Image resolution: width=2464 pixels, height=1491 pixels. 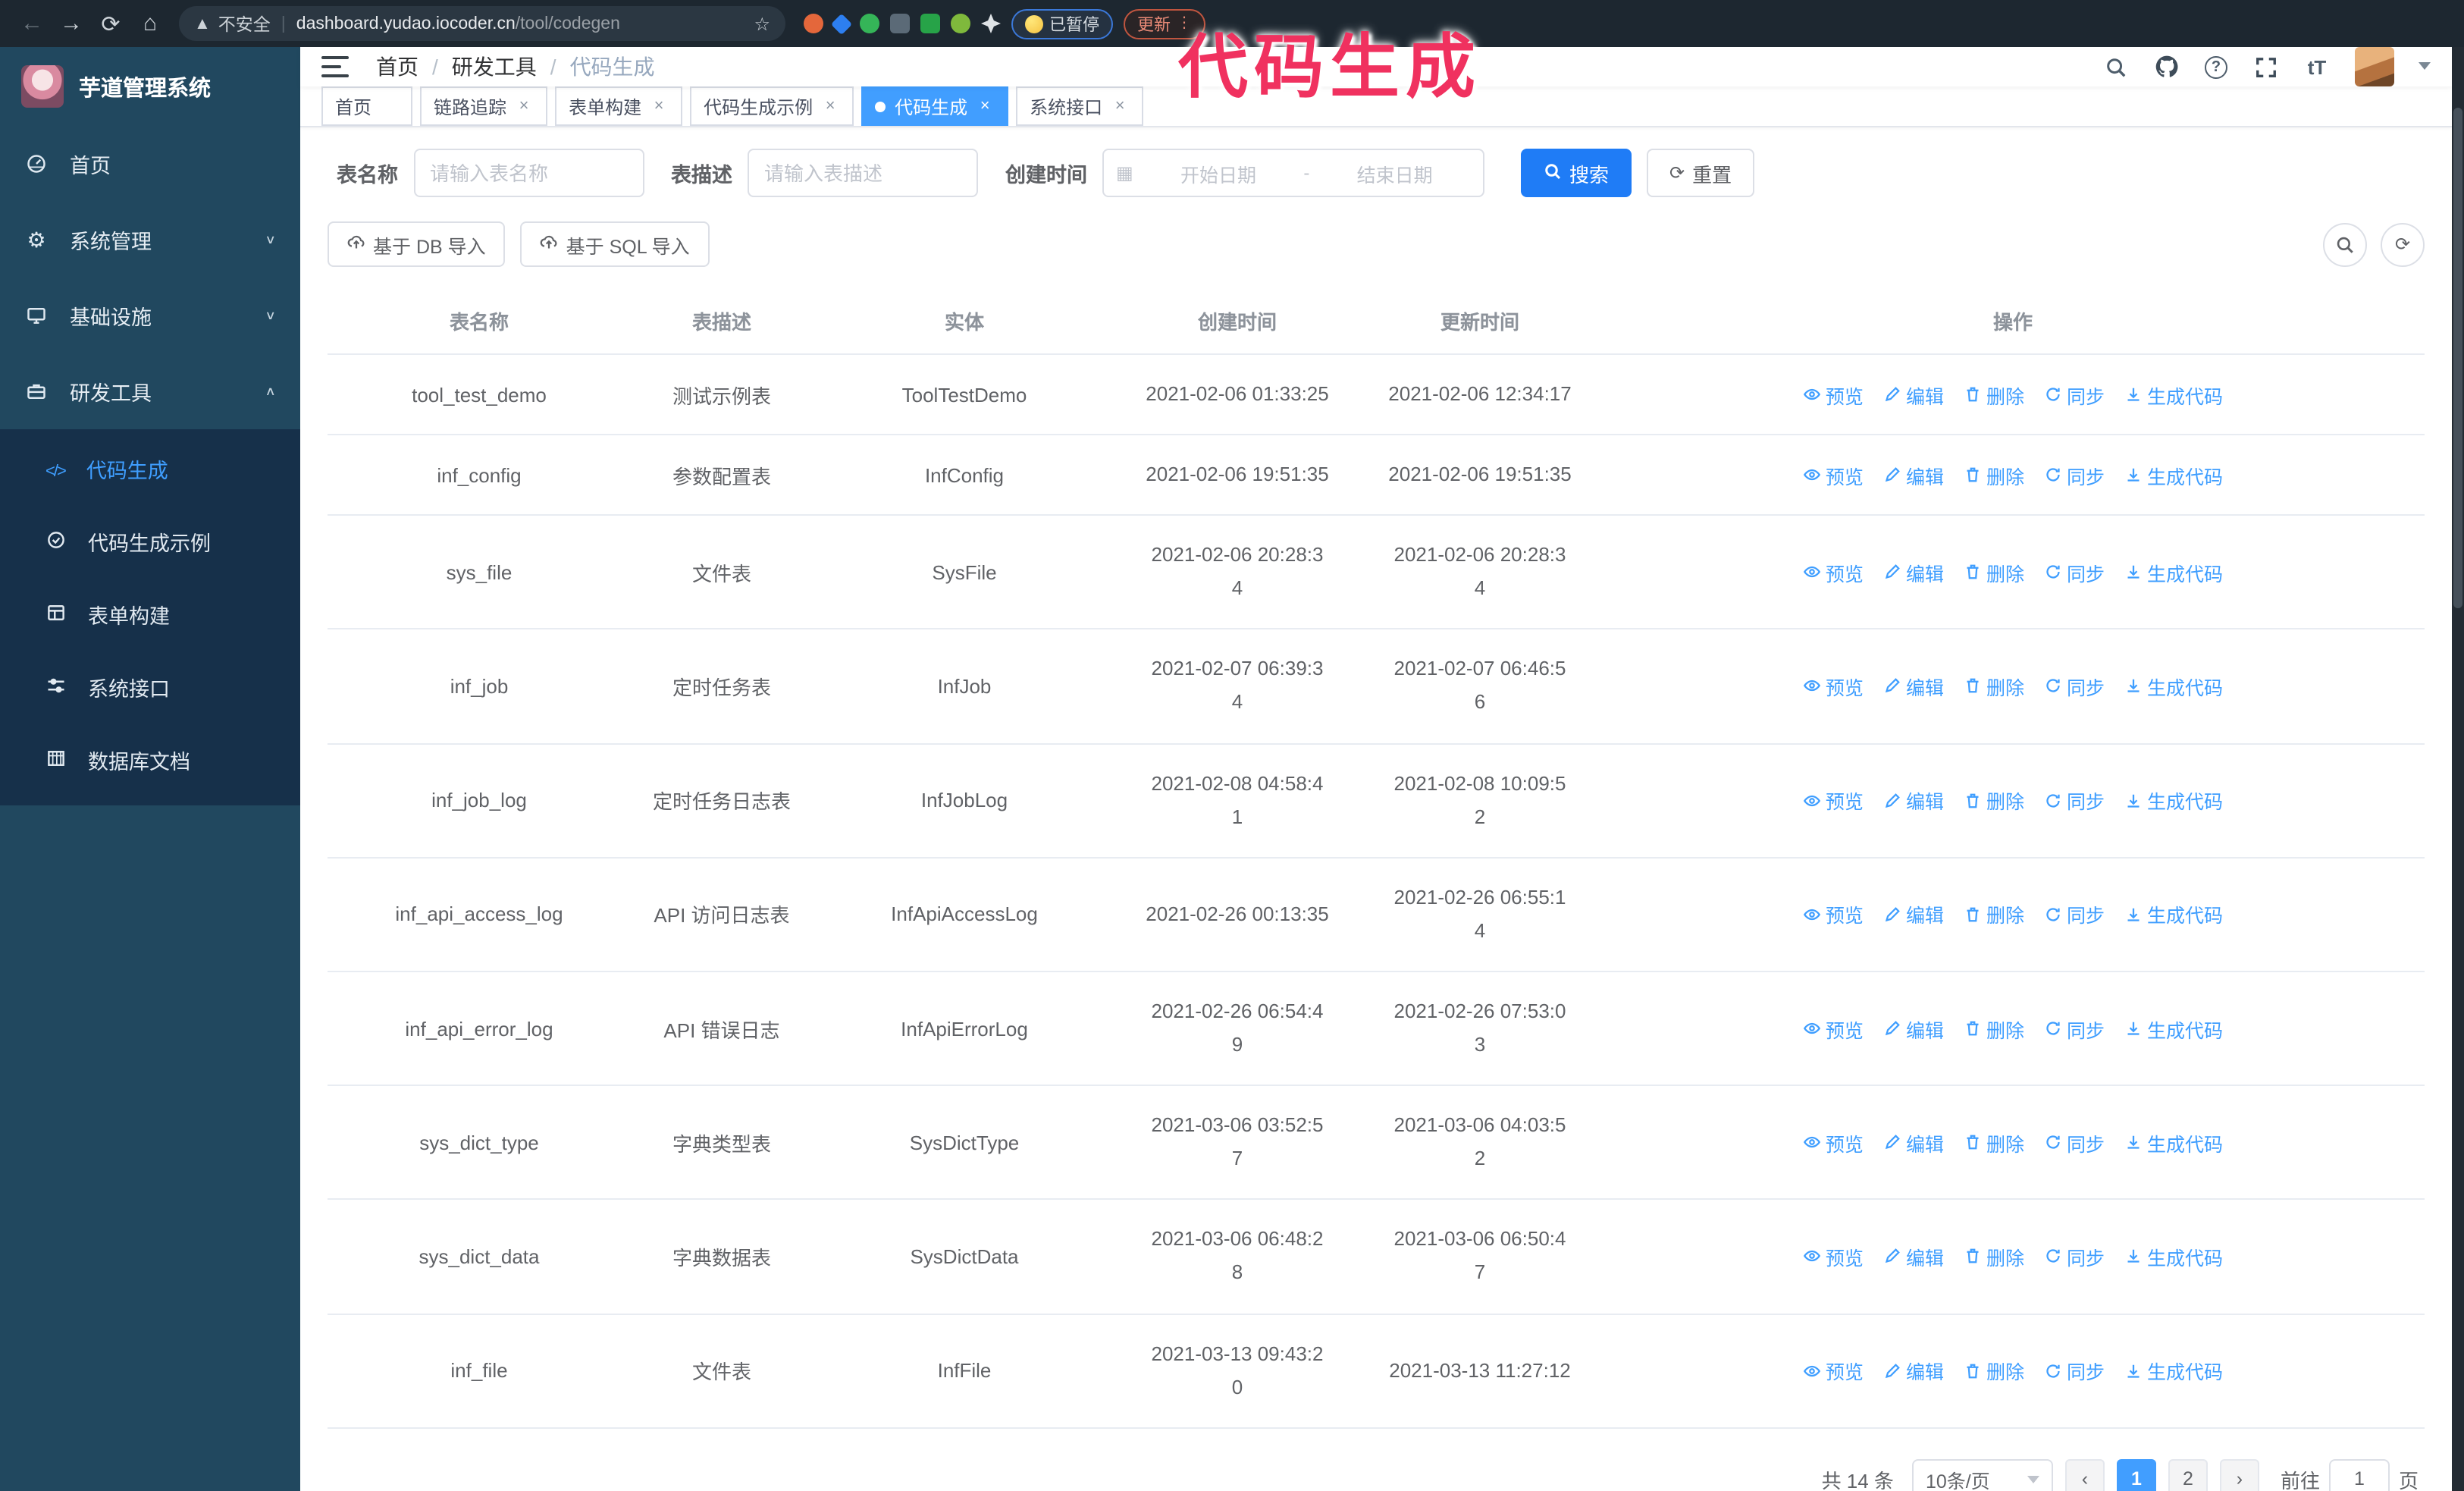 What do you see at coordinates (2136, 1475) in the screenshot?
I see `page-number-button: 1` at bounding box center [2136, 1475].